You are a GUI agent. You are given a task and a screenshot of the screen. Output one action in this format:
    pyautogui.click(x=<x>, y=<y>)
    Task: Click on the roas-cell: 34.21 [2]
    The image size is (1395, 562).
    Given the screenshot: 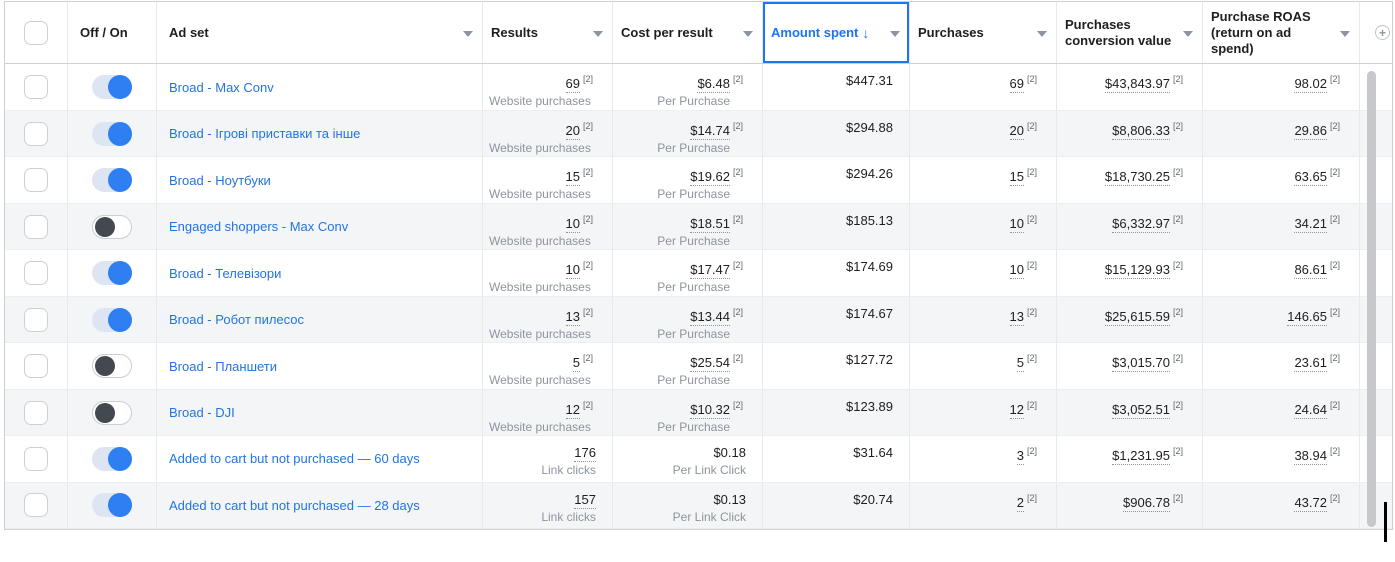 What is the action you would take?
    pyautogui.click(x=1281, y=226)
    